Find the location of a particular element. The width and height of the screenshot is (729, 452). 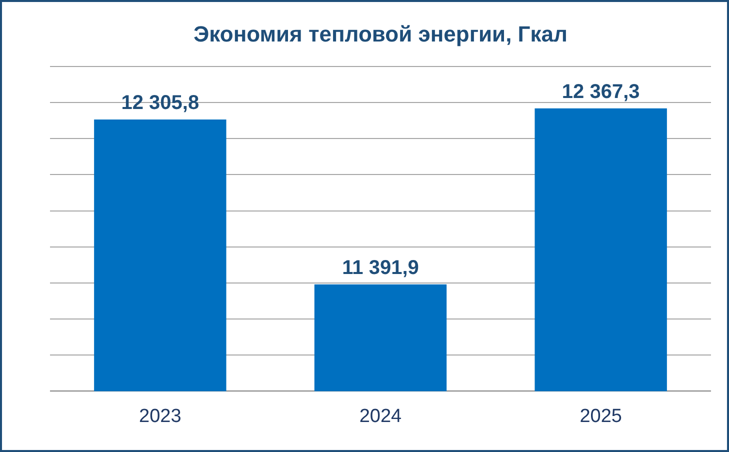

data-label: 11 391,9 is located at coordinates (380, 267).